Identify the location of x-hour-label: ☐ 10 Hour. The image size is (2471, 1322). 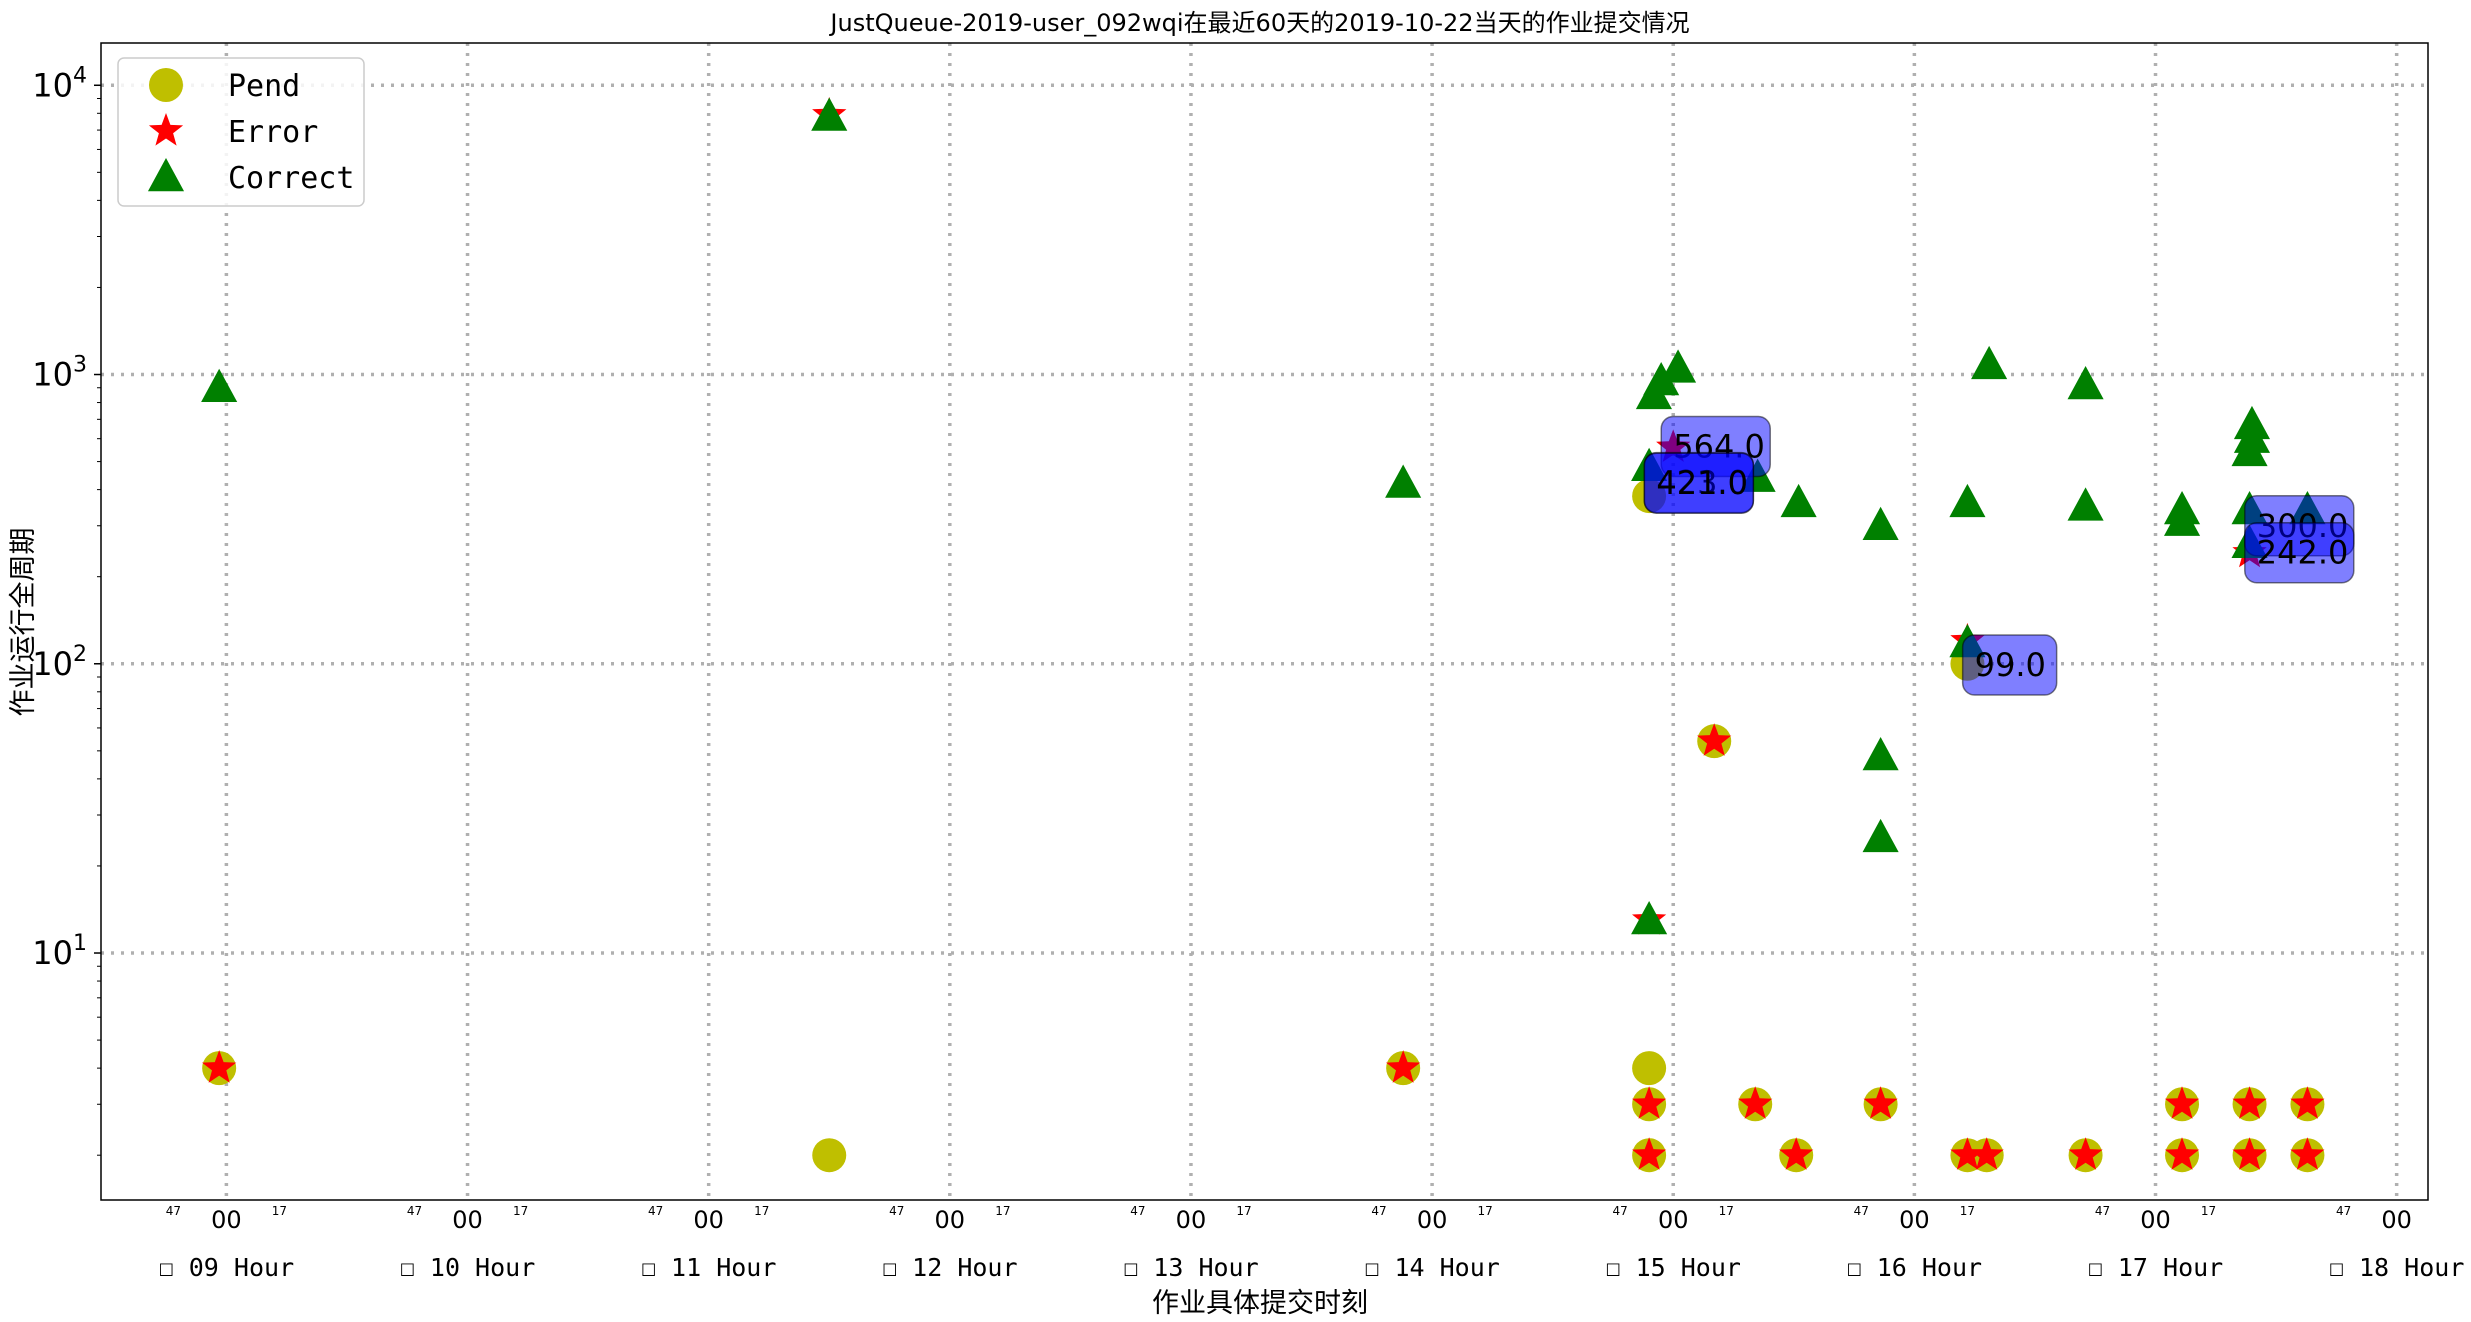
(467, 1267).